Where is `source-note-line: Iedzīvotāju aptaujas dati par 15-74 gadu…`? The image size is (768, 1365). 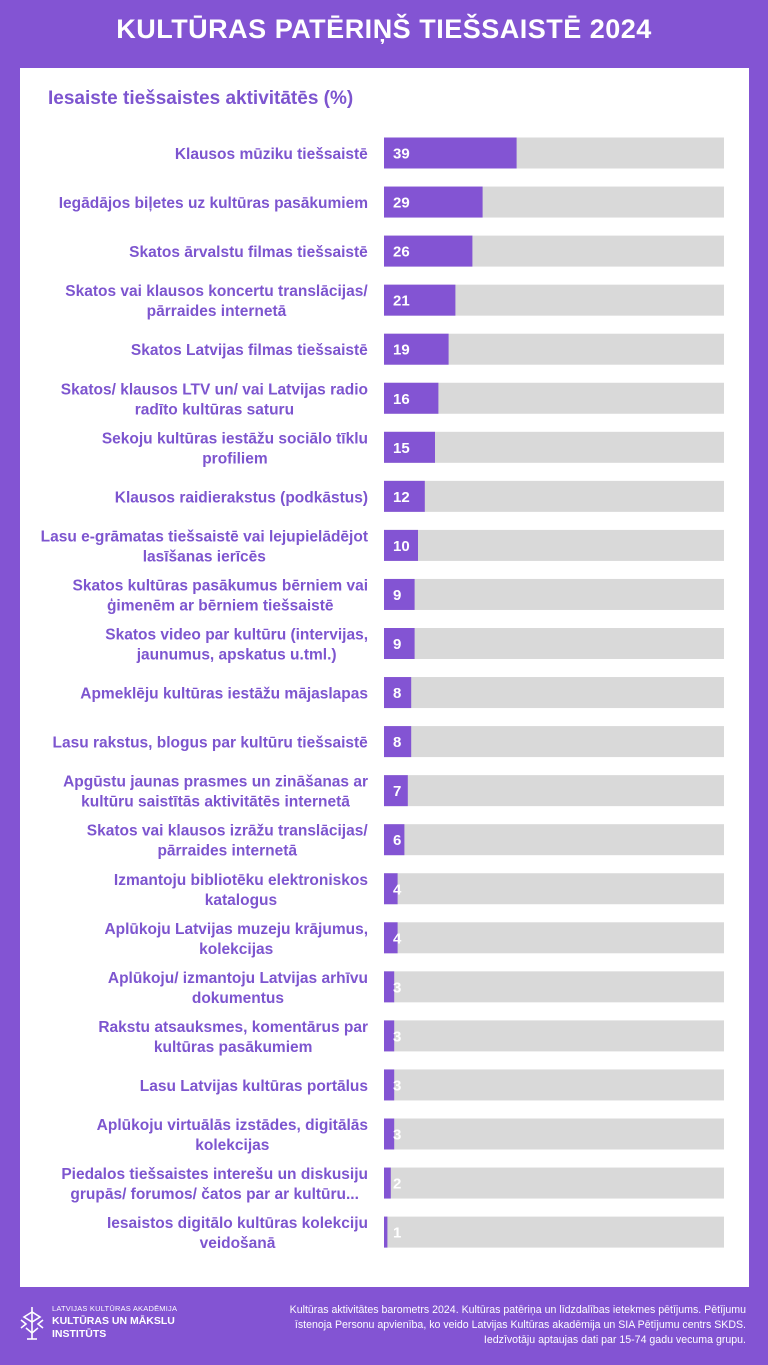
source-note-line: Iedzīvotāju aptaujas dati par 15-74 gadu… is located at coordinates (614, 1340).